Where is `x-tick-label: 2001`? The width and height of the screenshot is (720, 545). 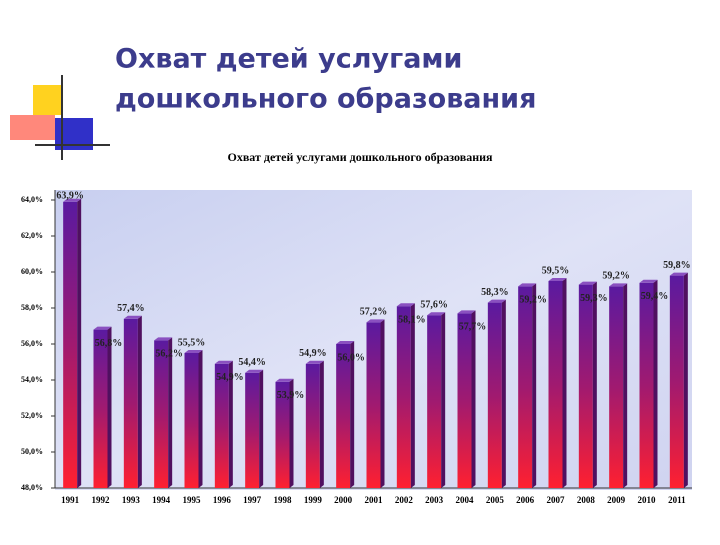 x-tick-label: 2001 is located at coordinates (374, 500).